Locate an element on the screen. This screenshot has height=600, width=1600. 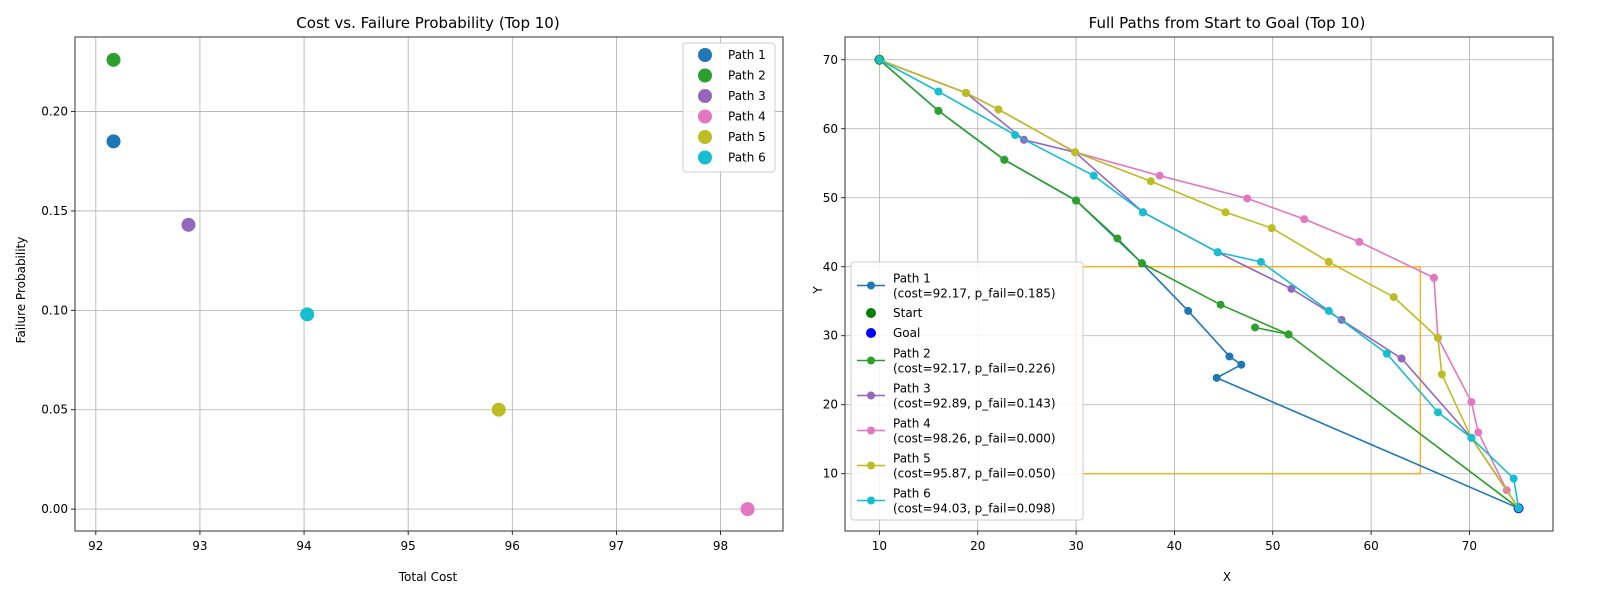
right-y-axis-label: Y is located at coordinates (818, 290).